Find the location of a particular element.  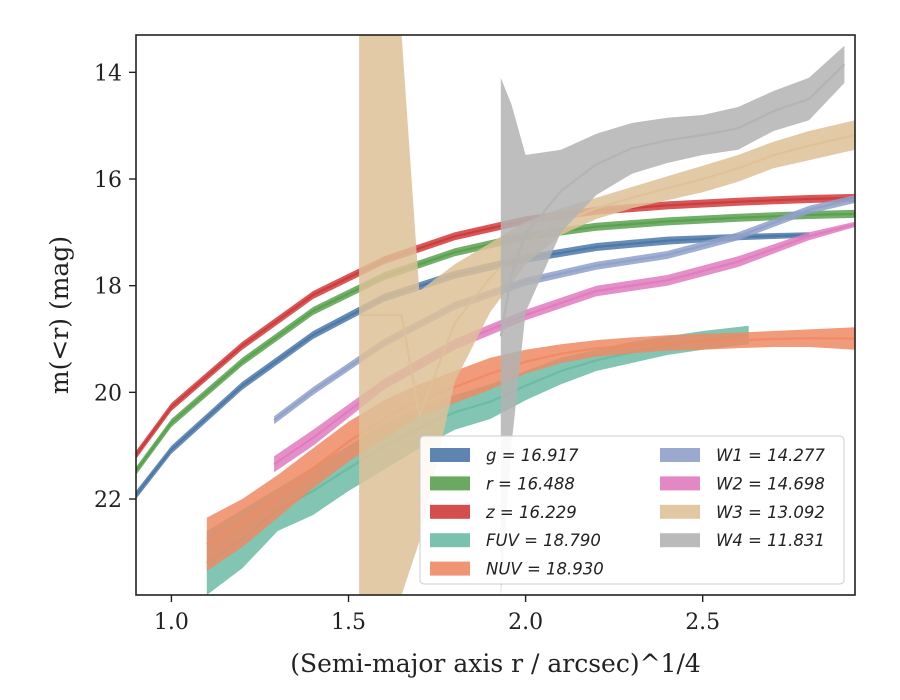

legend-label-1: r = 16.488 is located at coordinates (530, 483).